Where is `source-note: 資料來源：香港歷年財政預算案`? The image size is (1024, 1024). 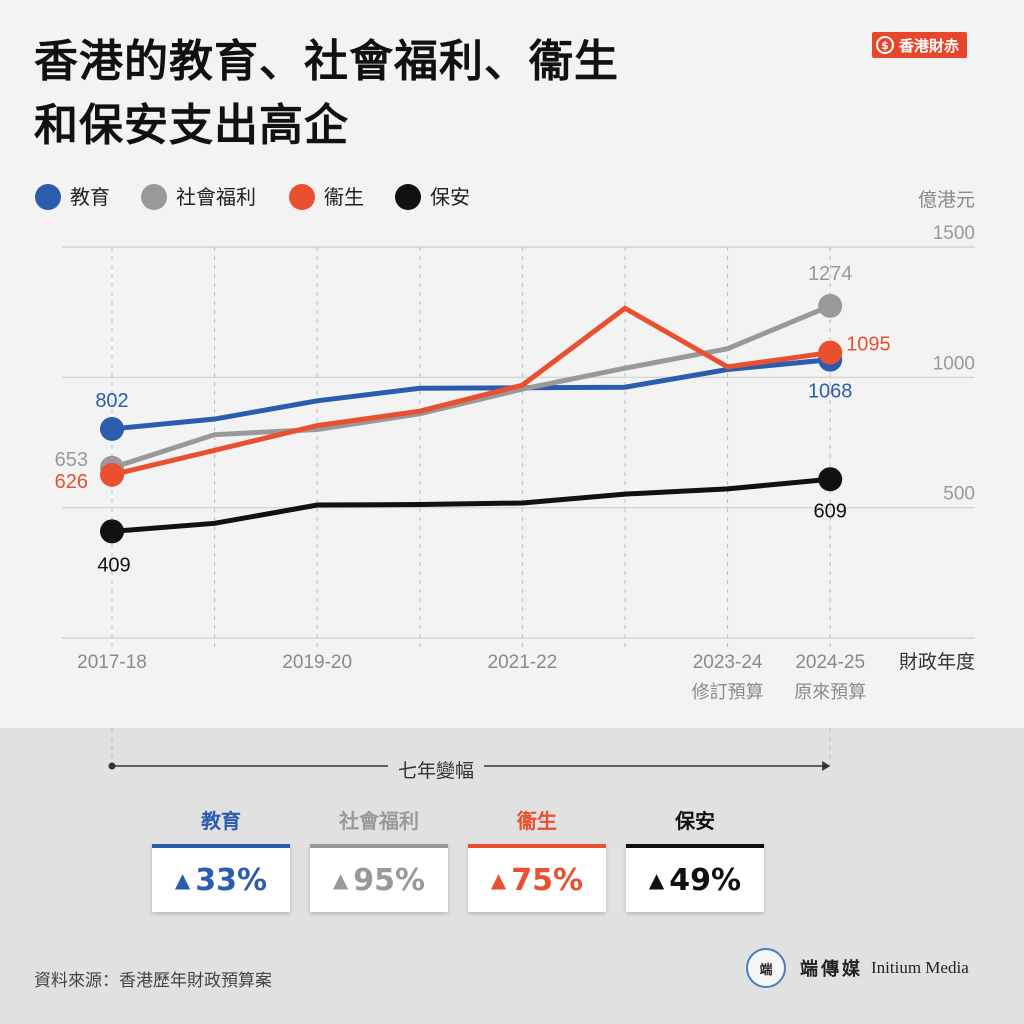 source-note: 資料來源：香港歷年財政預算案 is located at coordinates (153, 981).